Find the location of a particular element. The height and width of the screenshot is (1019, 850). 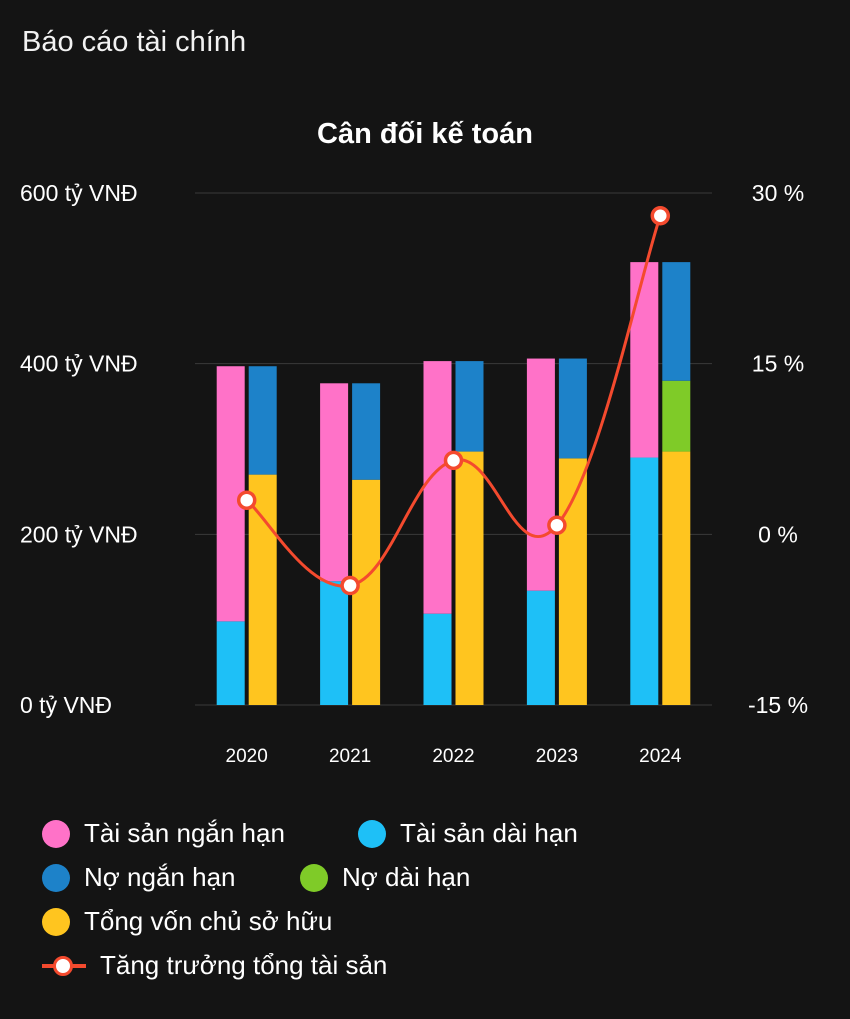

x-axis-ticks: 2020 2021 2022 2023 2024 is located at coordinates (454, 756).